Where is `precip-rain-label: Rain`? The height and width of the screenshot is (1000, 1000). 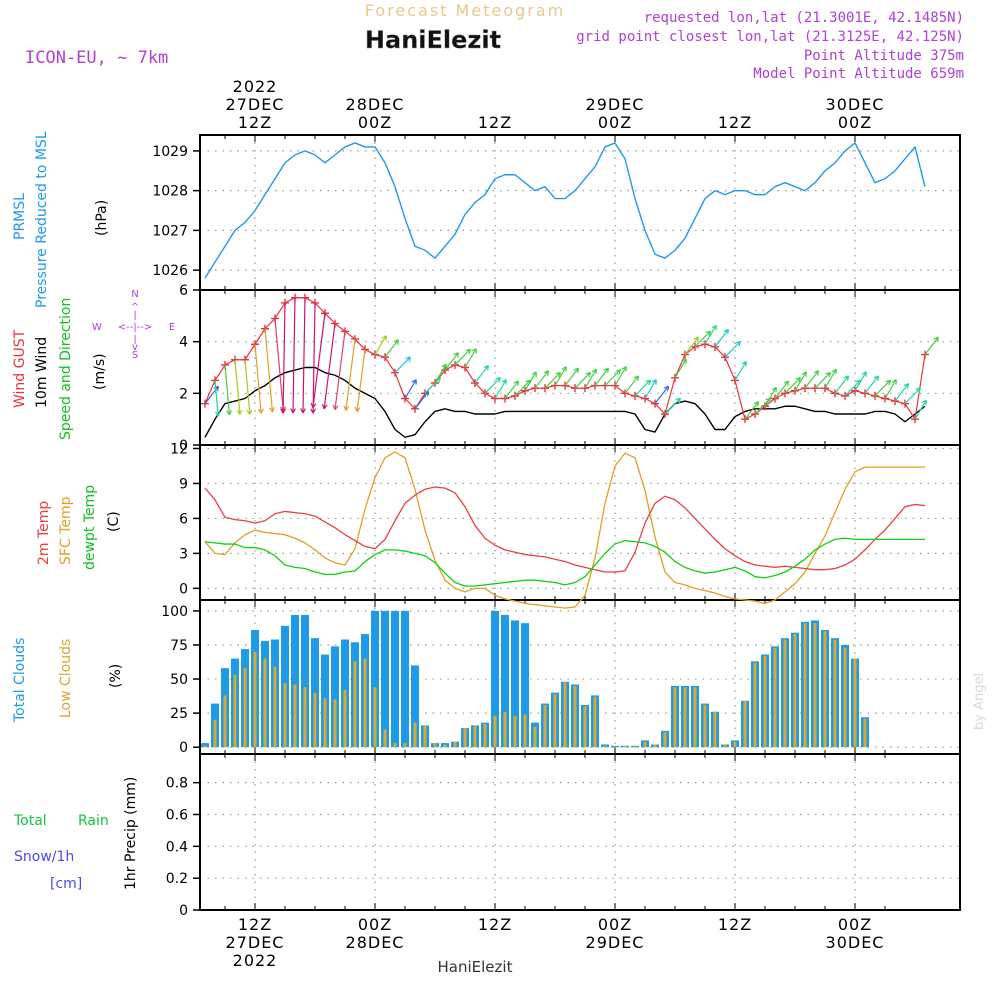
precip-rain-label: Rain is located at coordinates (93, 821).